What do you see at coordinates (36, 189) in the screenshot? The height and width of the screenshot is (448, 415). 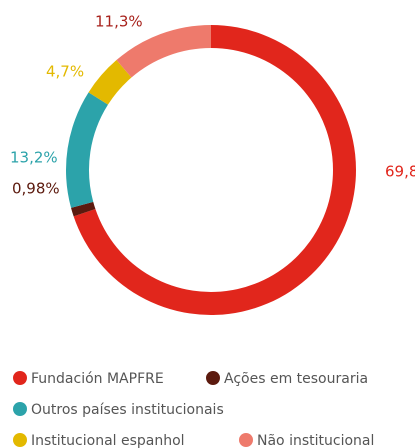 I see `data-label: 0,98%` at bounding box center [36, 189].